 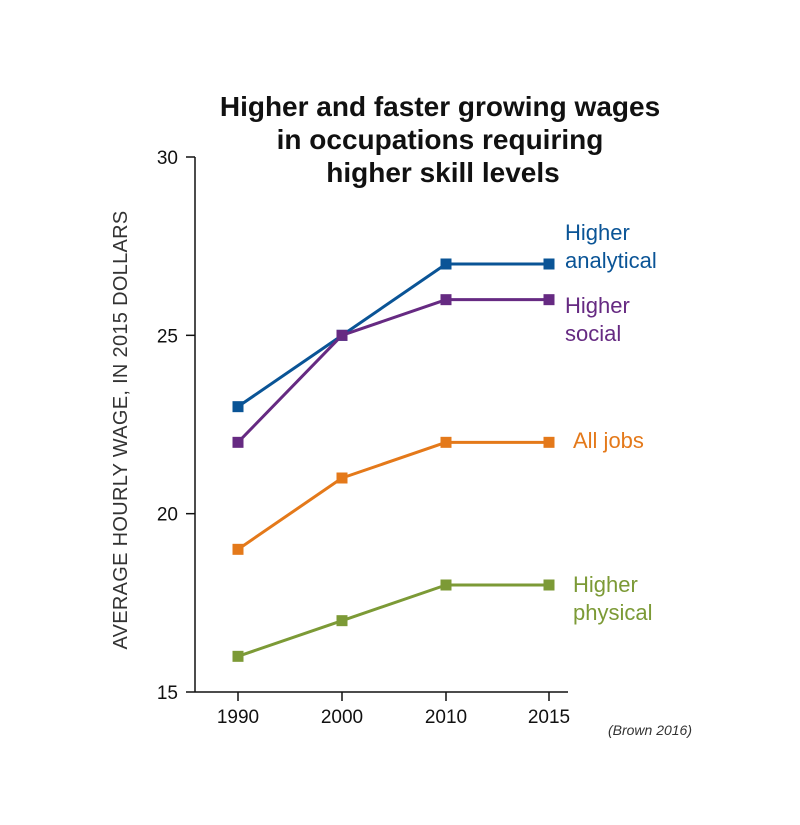 What do you see at coordinates (608, 440) in the screenshot?
I see `series-label: All jobs` at bounding box center [608, 440].